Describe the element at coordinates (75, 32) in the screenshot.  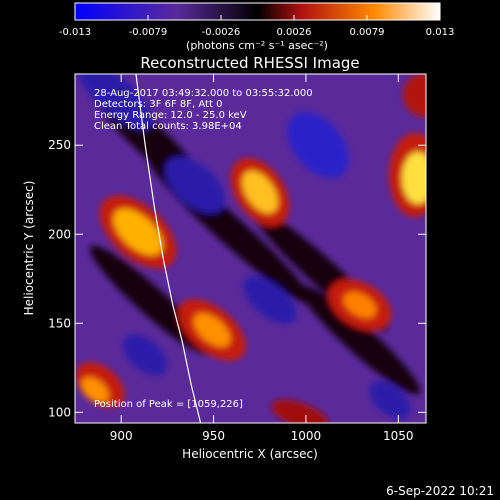
I see `colorbar-tick-label: -0.013` at that location.